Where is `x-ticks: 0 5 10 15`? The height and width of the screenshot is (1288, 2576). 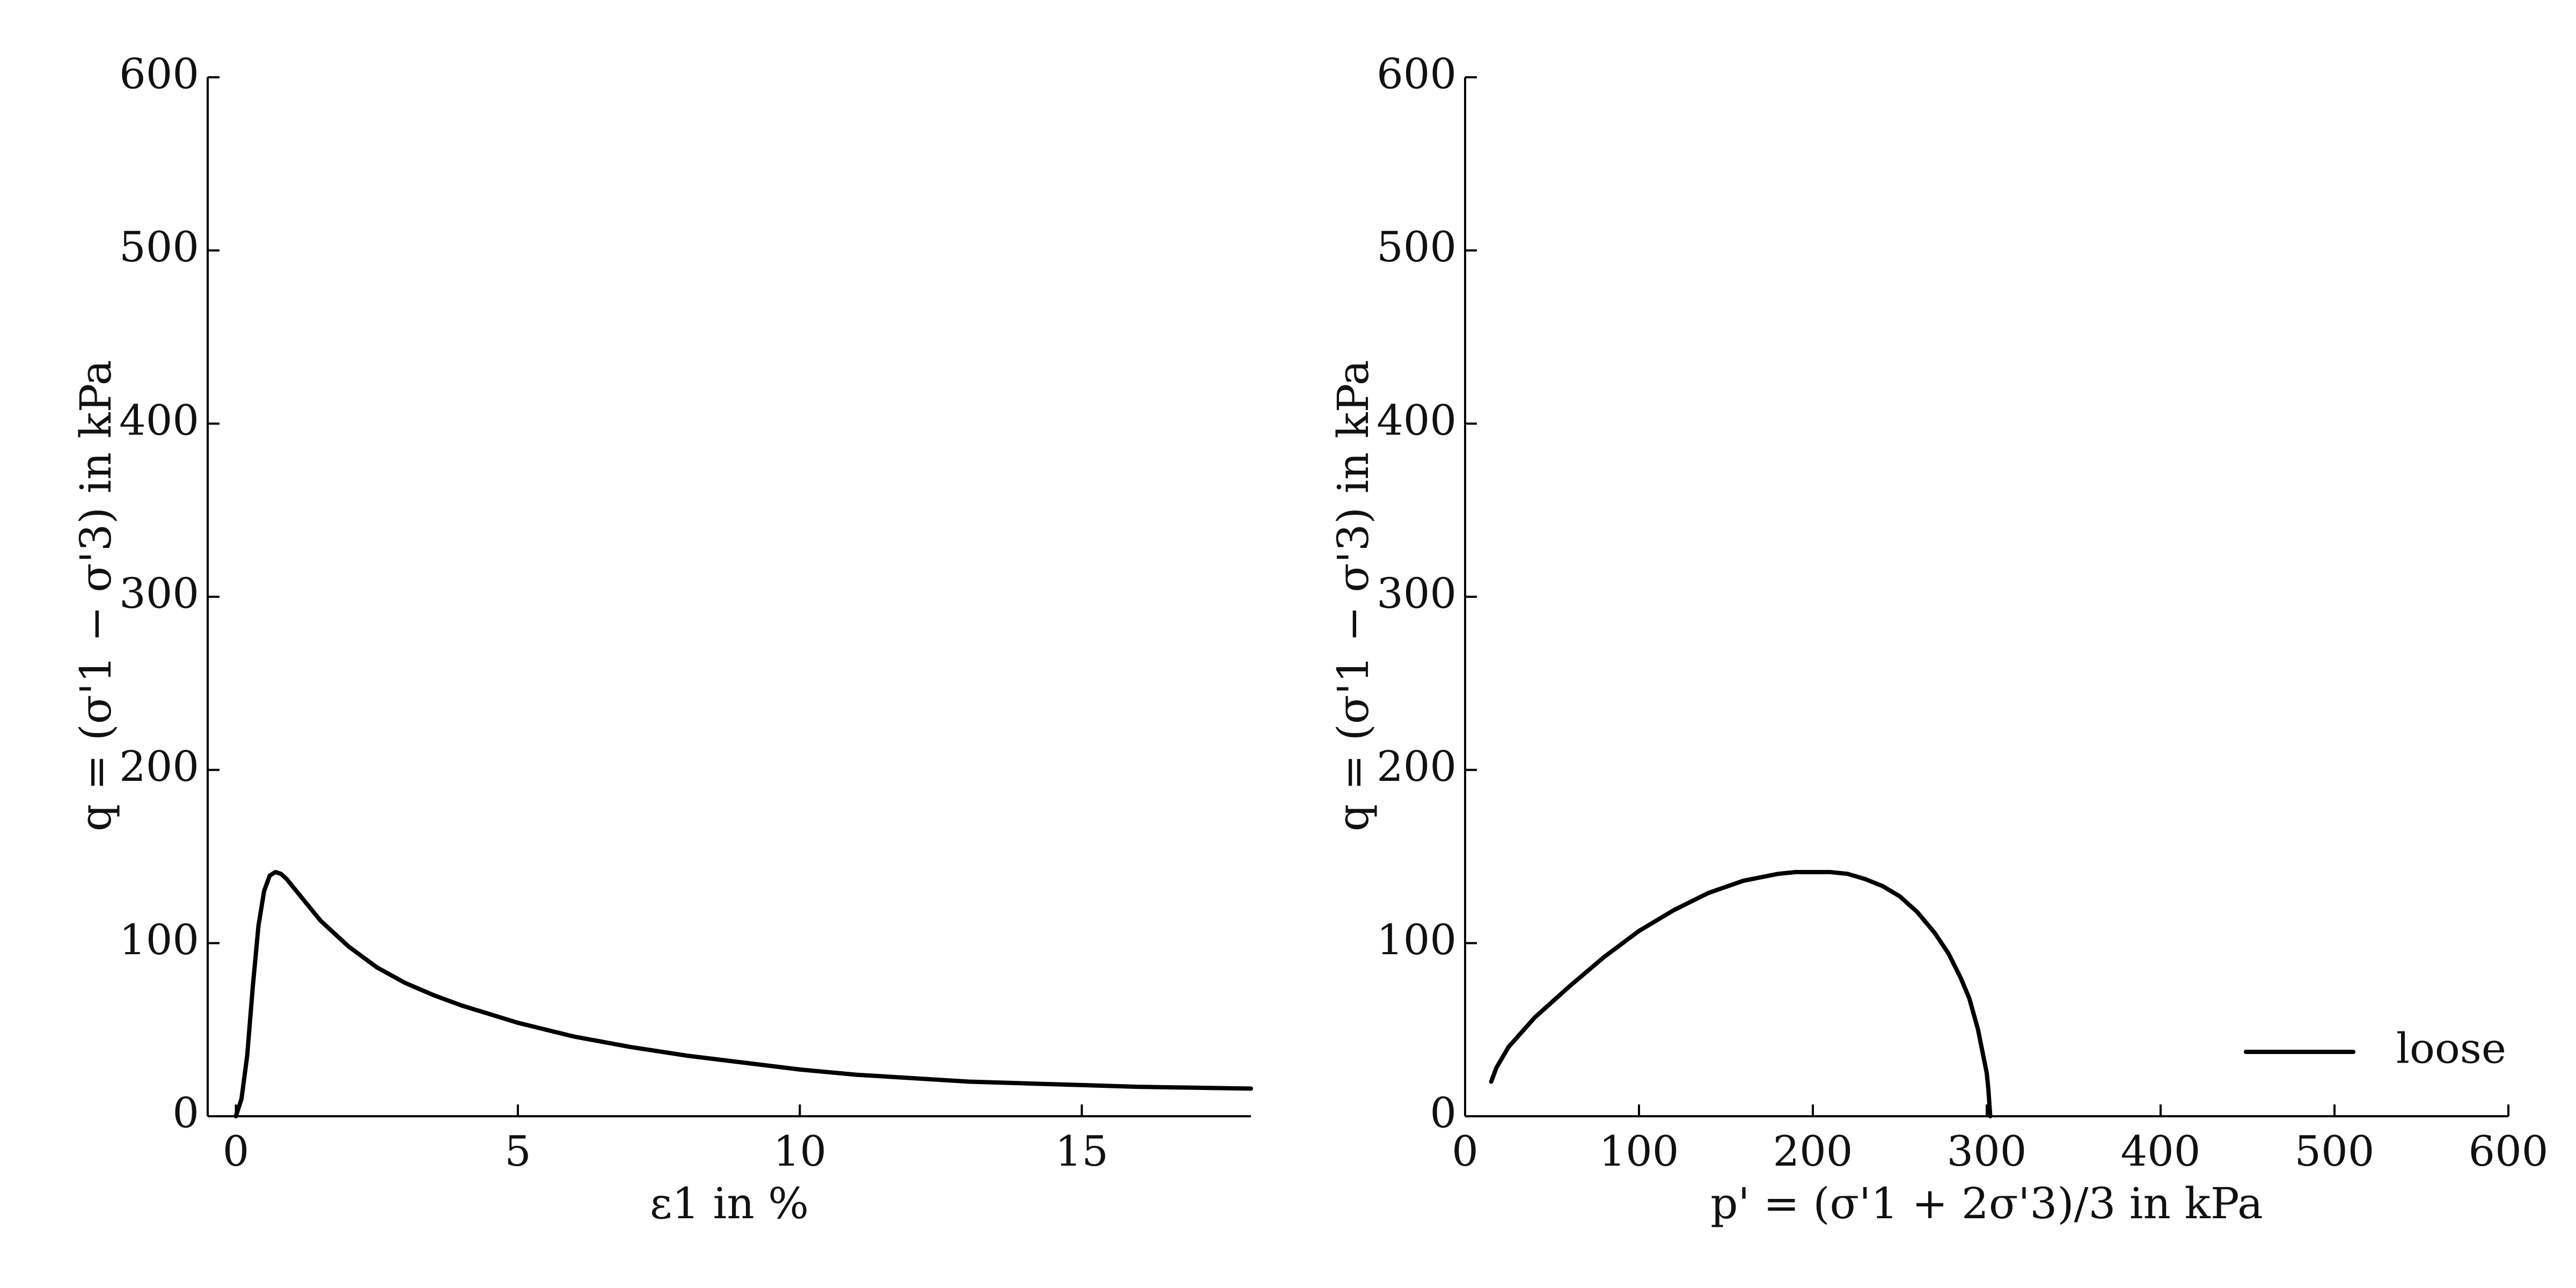
x-ticks: 0 5 10 15 is located at coordinates (665, 1140).